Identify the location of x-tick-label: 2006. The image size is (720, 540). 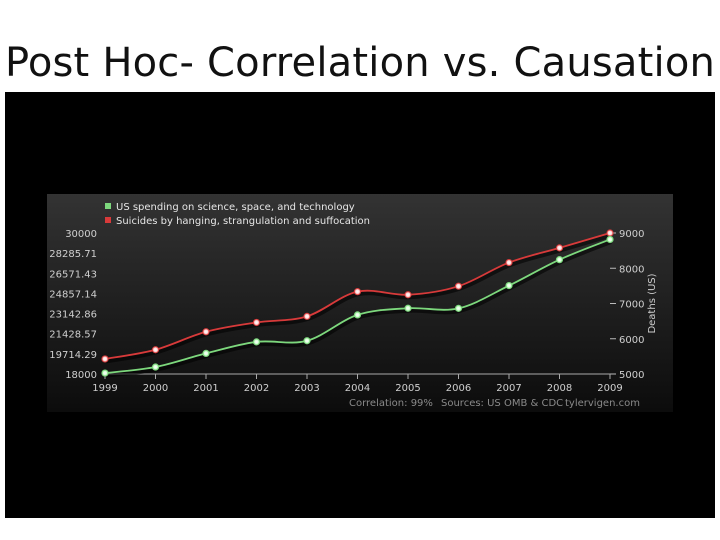
(458, 388).